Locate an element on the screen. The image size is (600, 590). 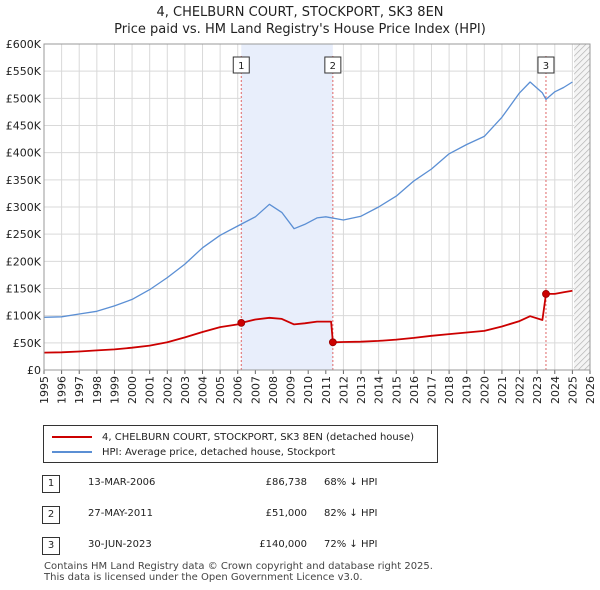
sale-row-3: 3 30-JUN-2023 £140,000 72% ↓ HPI is located at coordinates (222, 546).